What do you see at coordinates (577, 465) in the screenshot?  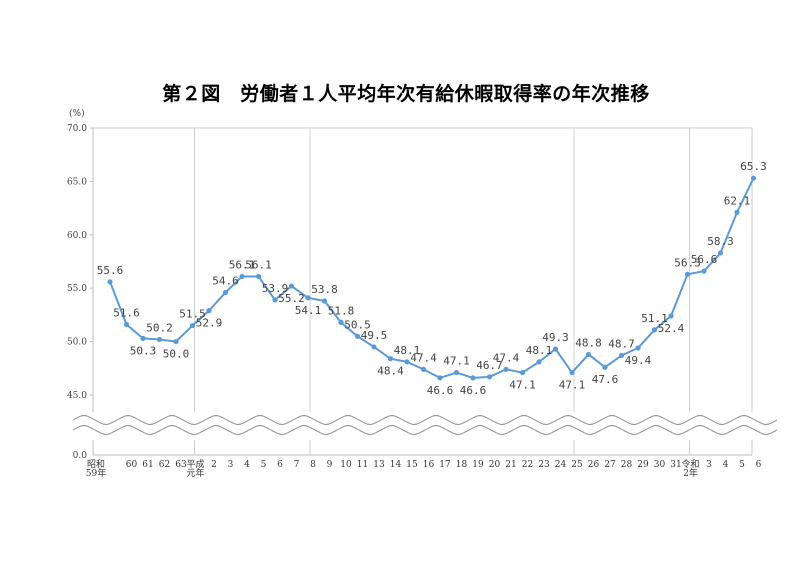 I see `x-tick-label: 25` at bounding box center [577, 465].